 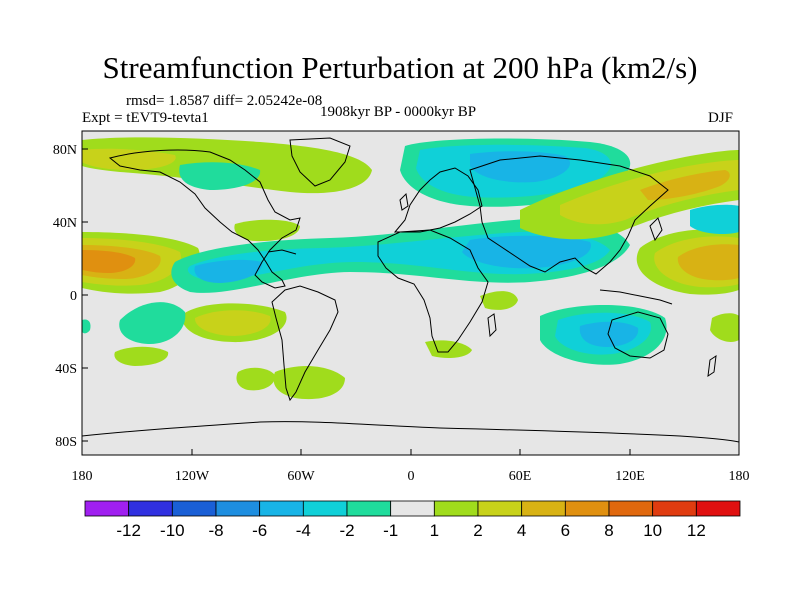 I want to click on y-label-80n: 80N, so click(x=65, y=150).